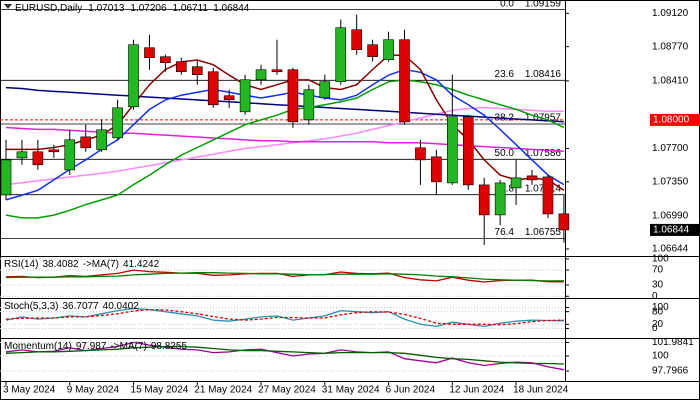 This screenshot has width=700, height=400. What do you see at coordinates (223, 390) in the screenshot?
I see `x-tick-label: 21 May 2024` at bounding box center [223, 390].